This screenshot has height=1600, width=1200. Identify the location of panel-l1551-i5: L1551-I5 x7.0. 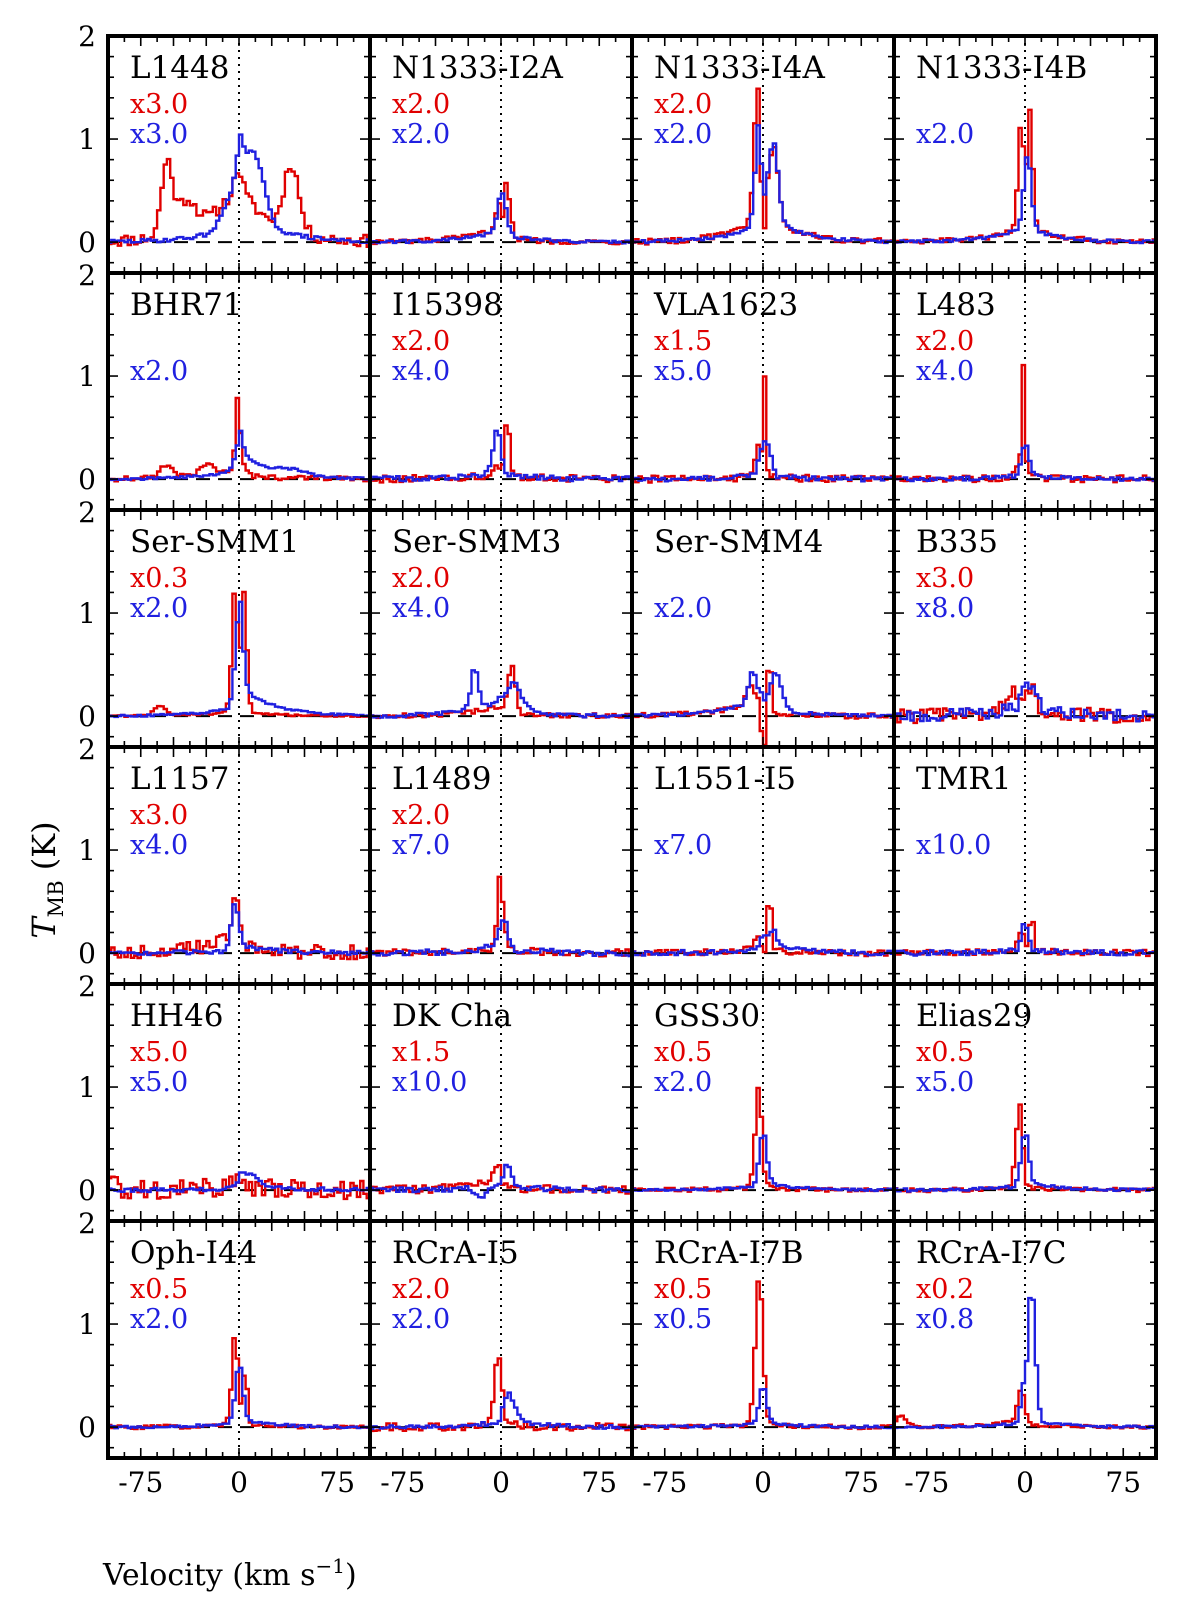
(763, 865).